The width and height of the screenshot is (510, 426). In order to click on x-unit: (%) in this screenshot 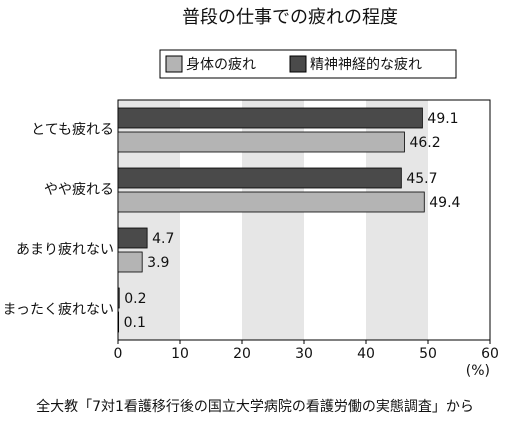, I will do `click(478, 371)`.